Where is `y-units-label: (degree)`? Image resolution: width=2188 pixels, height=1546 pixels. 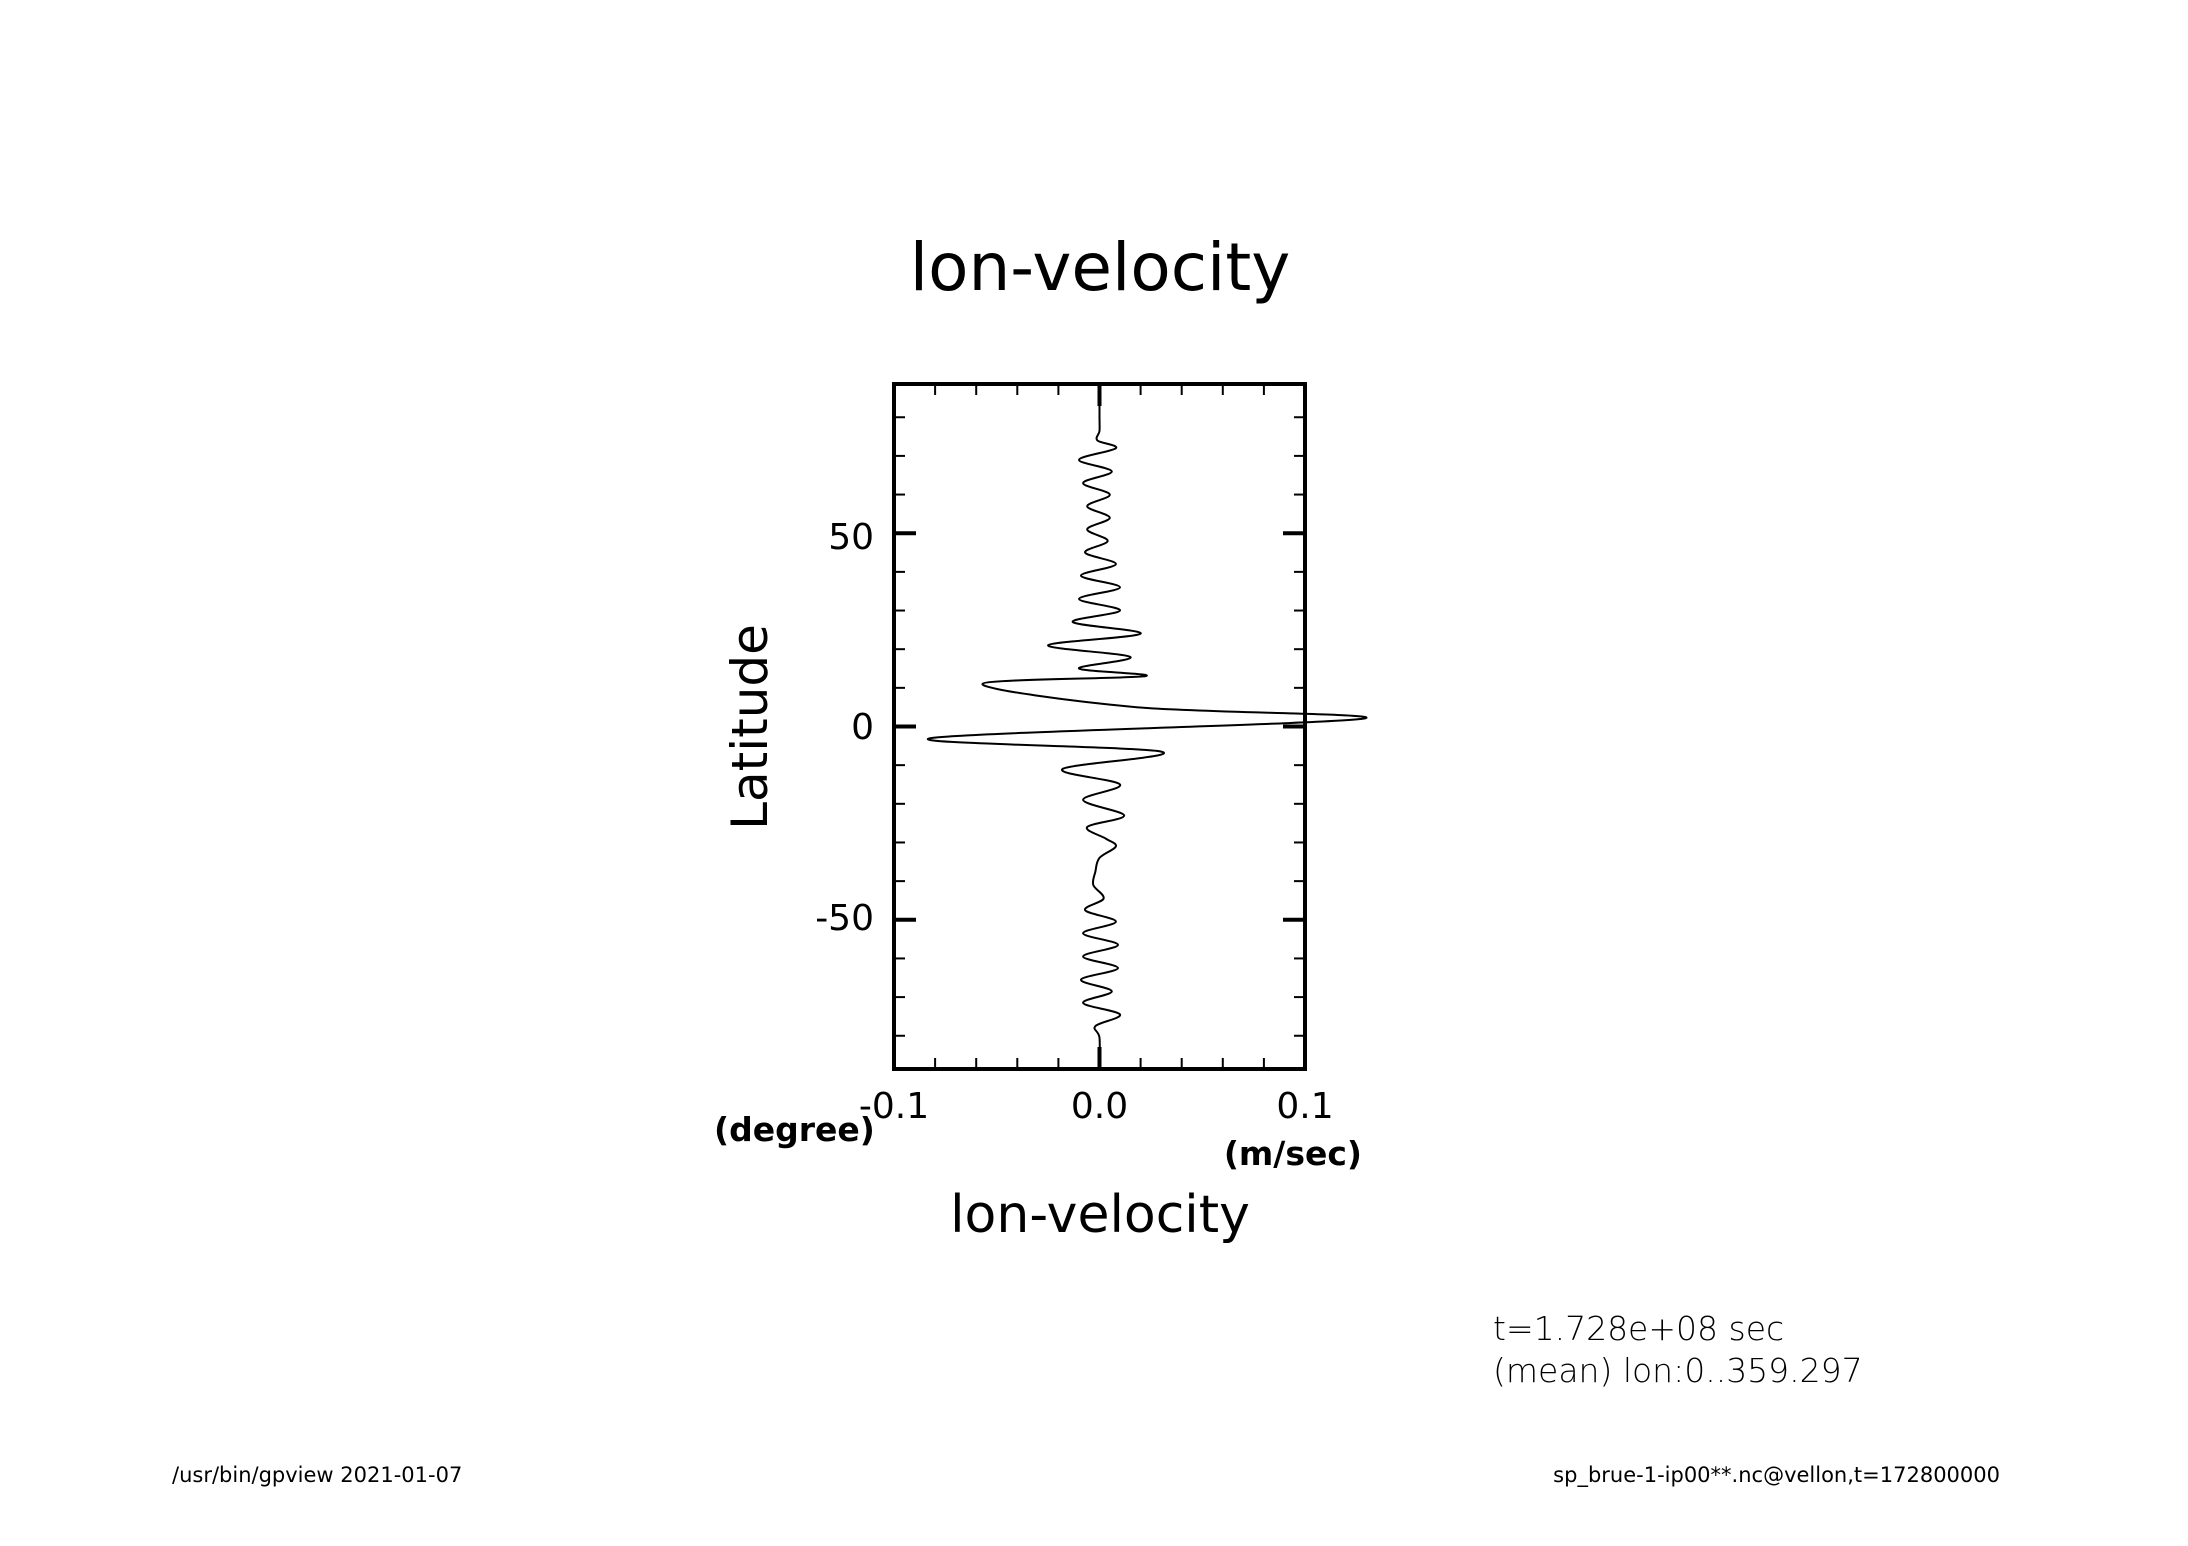 y-units-label: (degree) is located at coordinates (794, 1129).